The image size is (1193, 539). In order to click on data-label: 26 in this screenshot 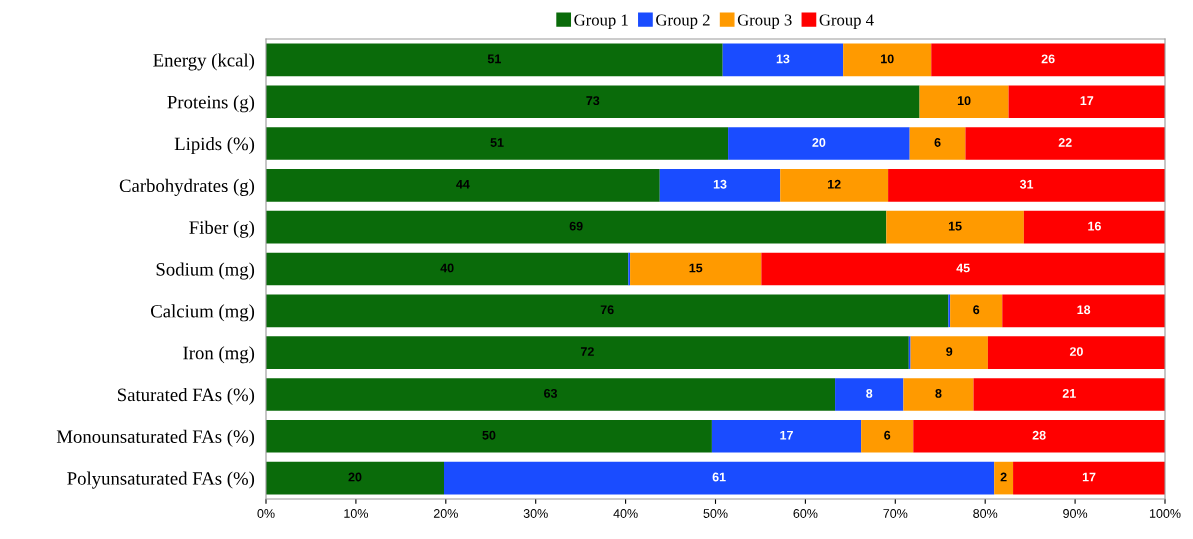, I will do `click(1048, 59)`.